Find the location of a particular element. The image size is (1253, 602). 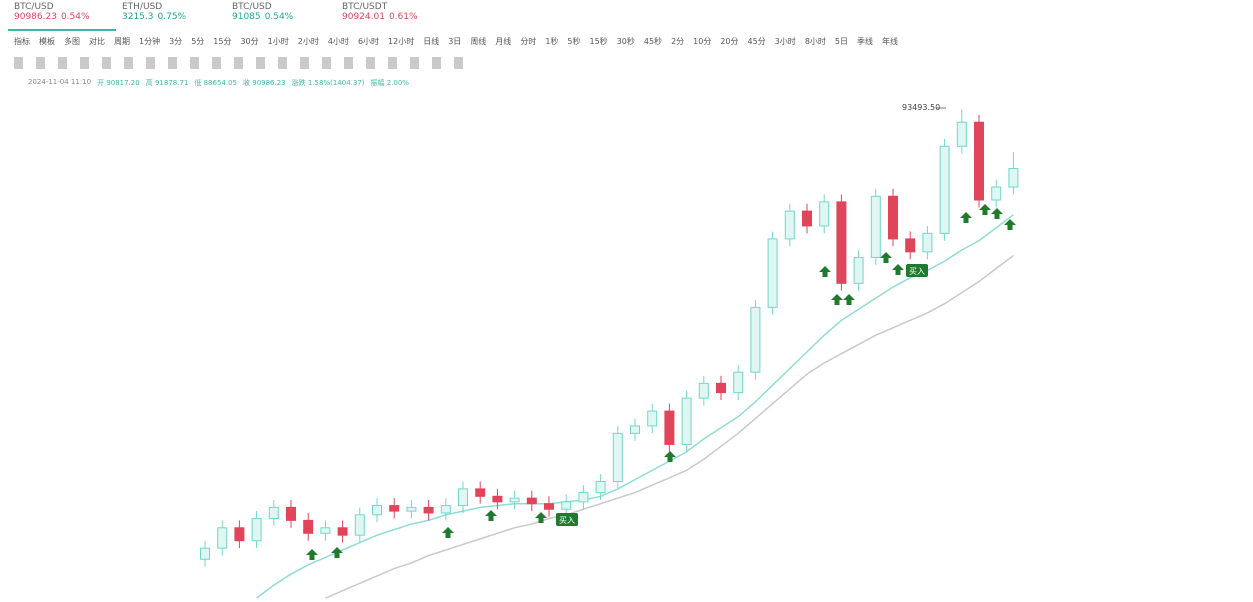

tab-quote: 90924.01 0.61% is located at coordinates (380, 17).